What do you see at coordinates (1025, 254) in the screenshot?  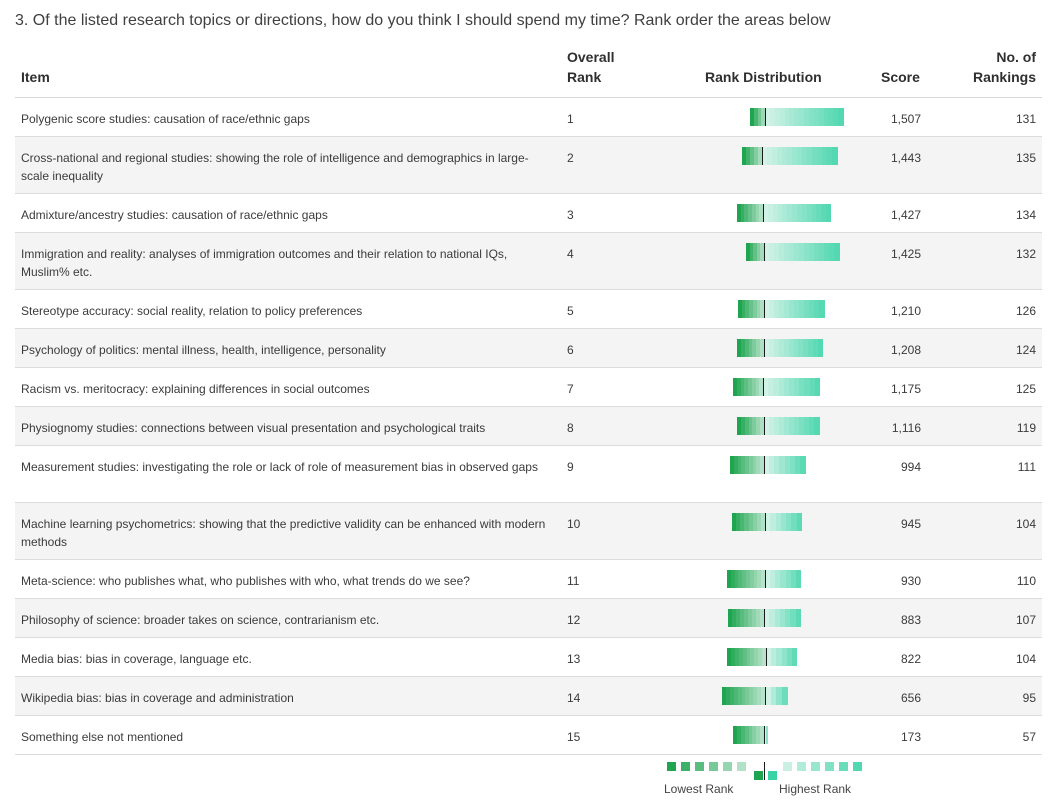 I see `row-number-of-rankings: 132` at bounding box center [1025, 254].